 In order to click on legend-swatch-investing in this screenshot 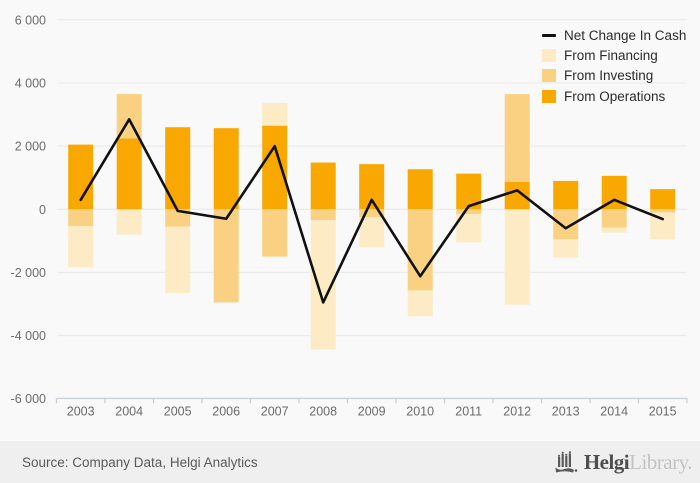, I will do `click(549, 76)`.